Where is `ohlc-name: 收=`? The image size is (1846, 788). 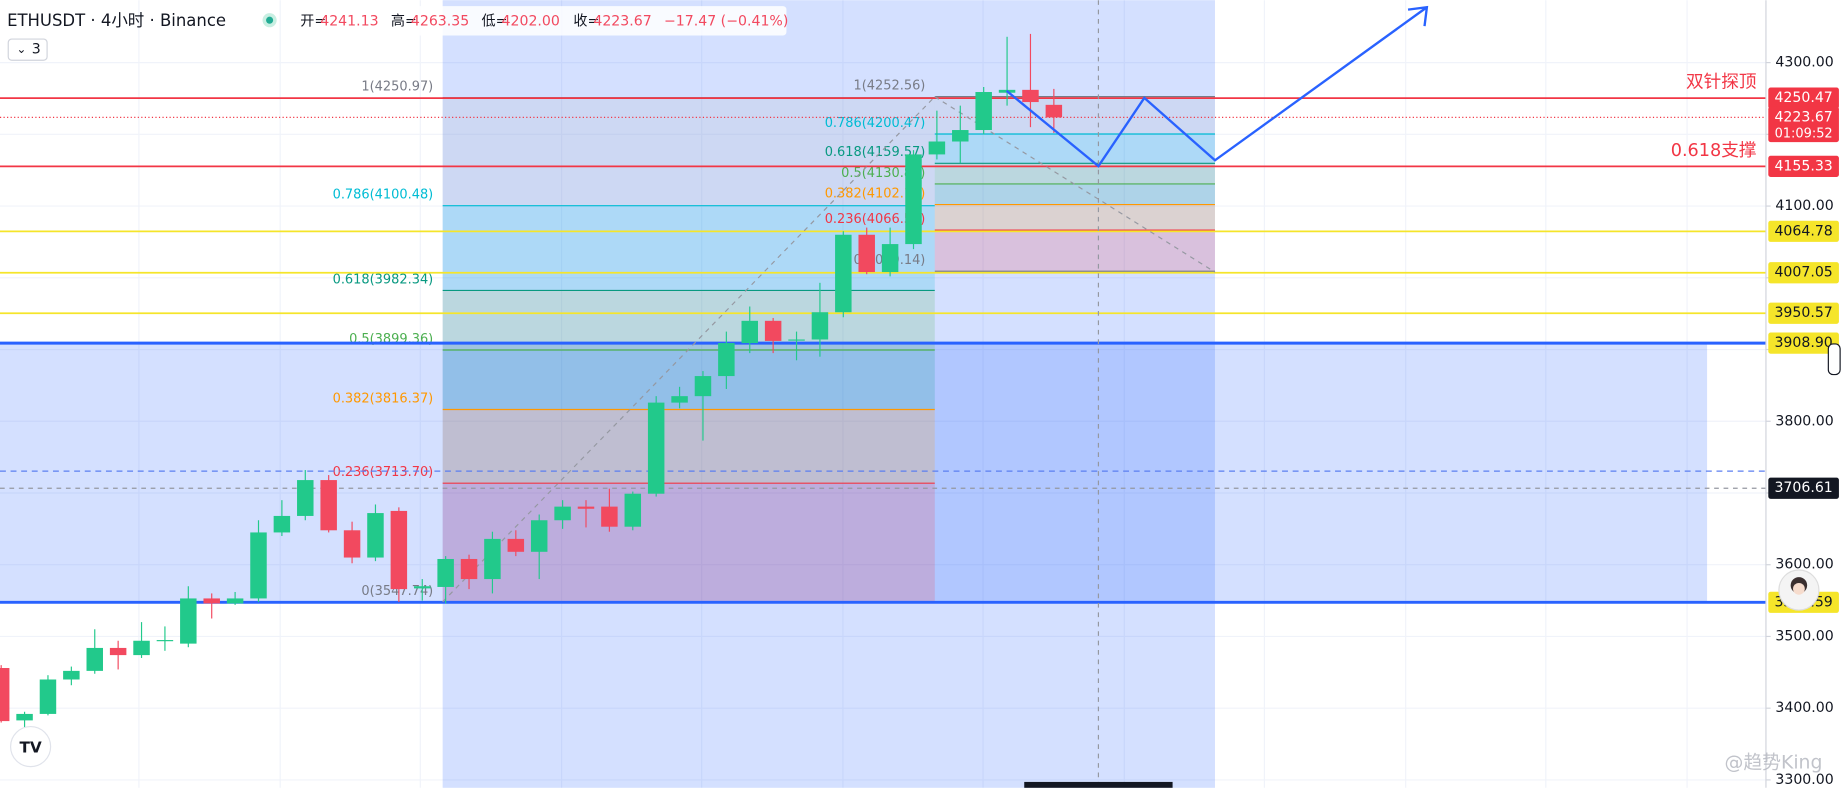
ohlc-name: 收= is located at coordinates (586, 21).